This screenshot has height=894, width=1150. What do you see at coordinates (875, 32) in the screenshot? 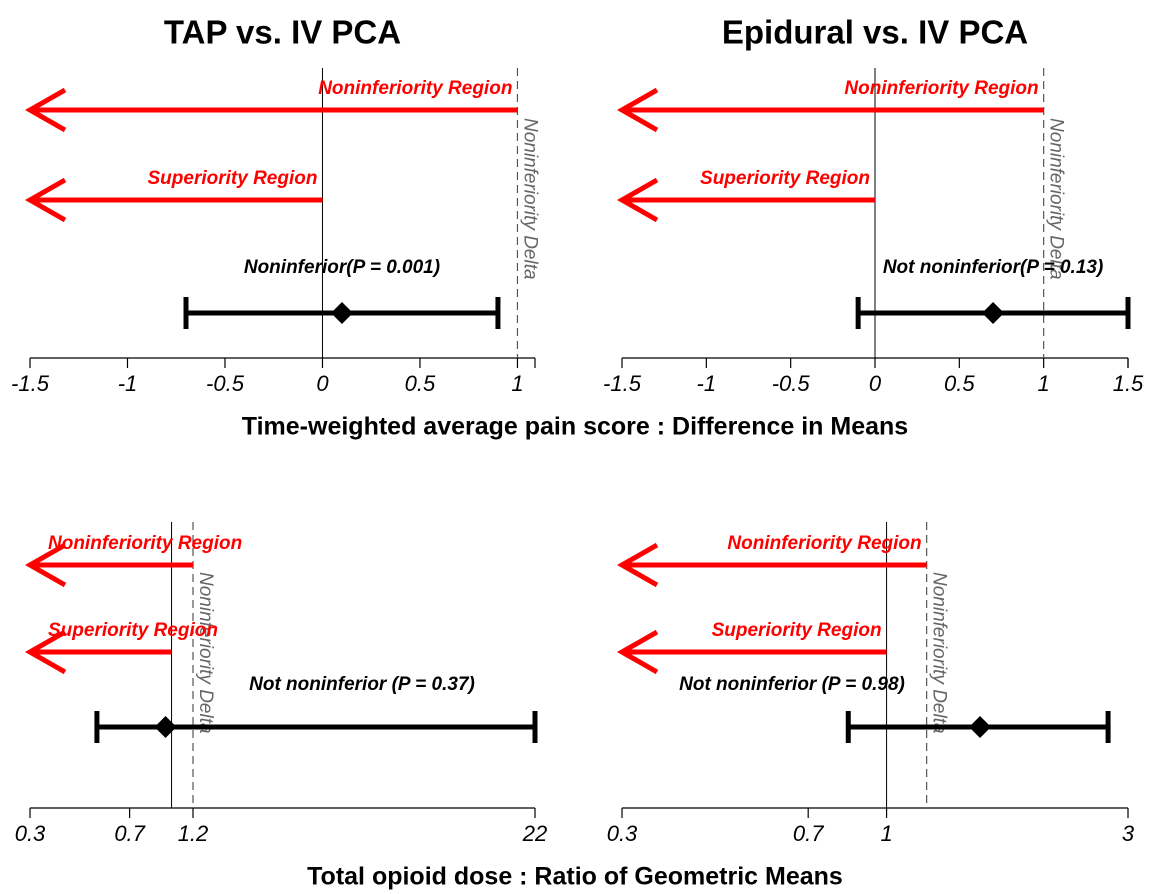
I see `panel-title: Epidural vs. IV PCA` at bounding box center [875, 32].